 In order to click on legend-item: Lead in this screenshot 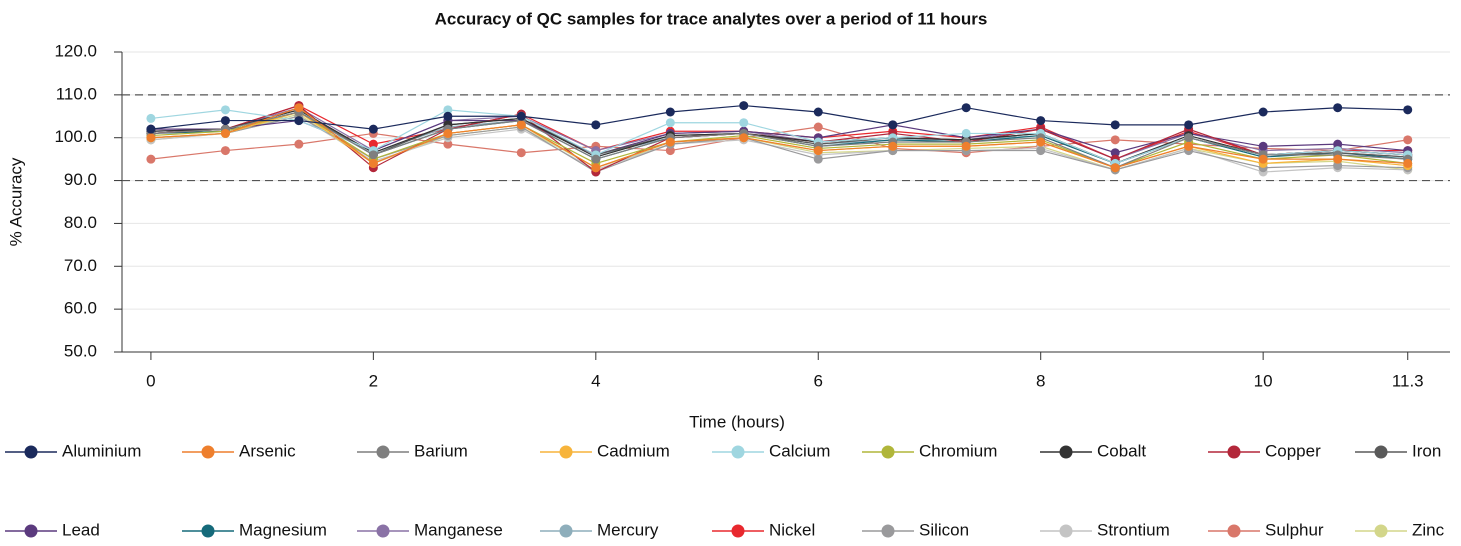, I will do `click(52, 529)`.